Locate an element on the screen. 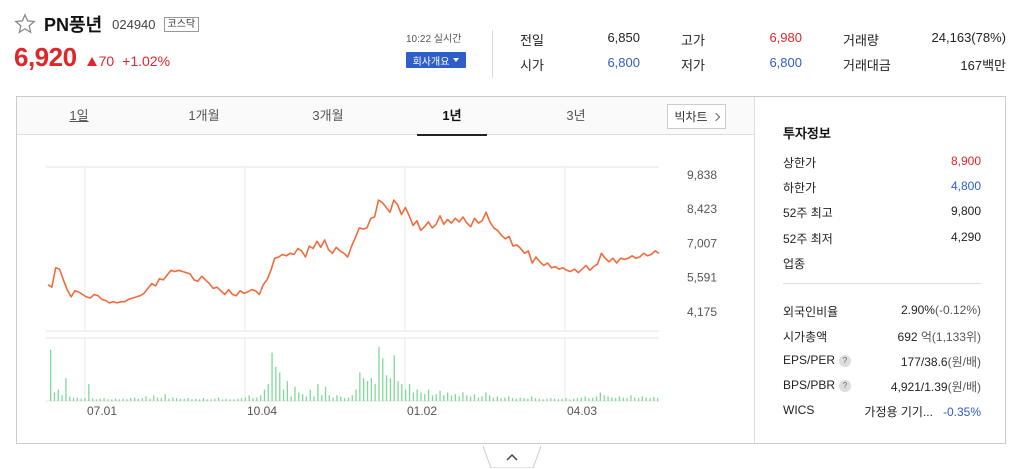 The height and width of the screenshot is (469, 1033). high-value: 6,980 is located at coordinates (785, 37).